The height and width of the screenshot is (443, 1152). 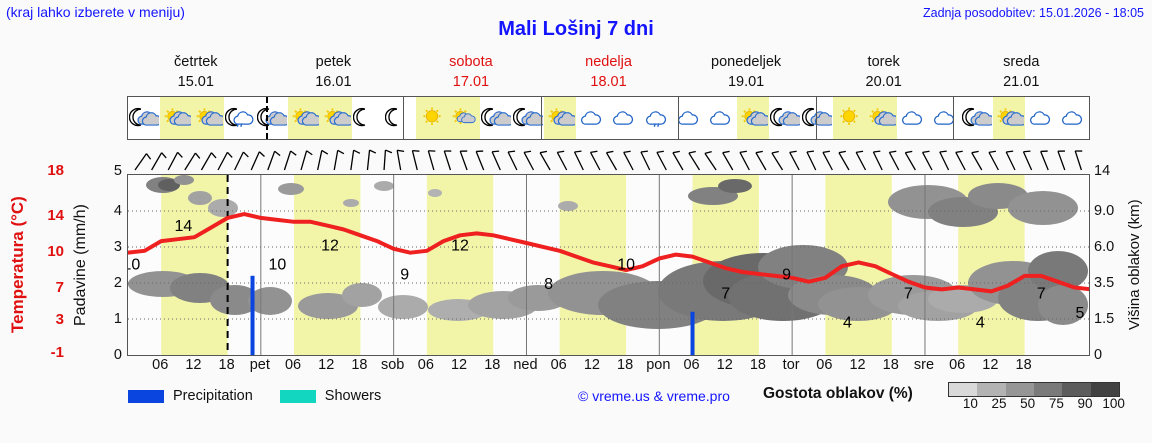 I want to click on cloudheight-axis-title: Višina oblakov (km), so click(x=1134, y=265).